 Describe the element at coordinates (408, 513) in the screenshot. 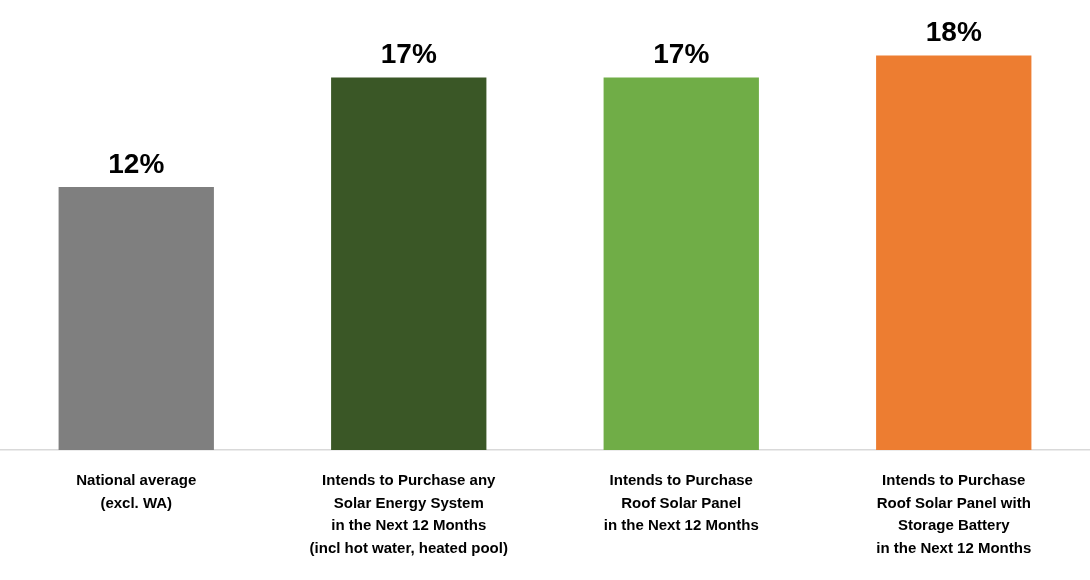

I see `x-tick-label: Intends to Purchase any Solar Energy System in the Next 12 Months (incl hot water, heated pool)` at that location.